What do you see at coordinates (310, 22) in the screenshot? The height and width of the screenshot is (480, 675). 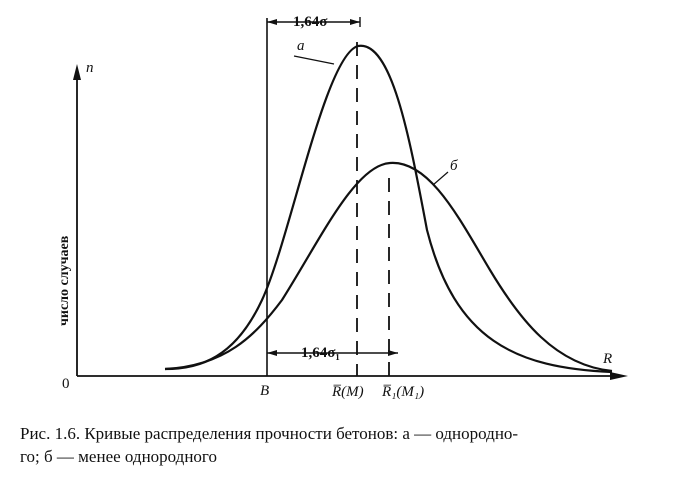 I see `sigma-top-label: 1,64σ` at bounding box center [310, 22].